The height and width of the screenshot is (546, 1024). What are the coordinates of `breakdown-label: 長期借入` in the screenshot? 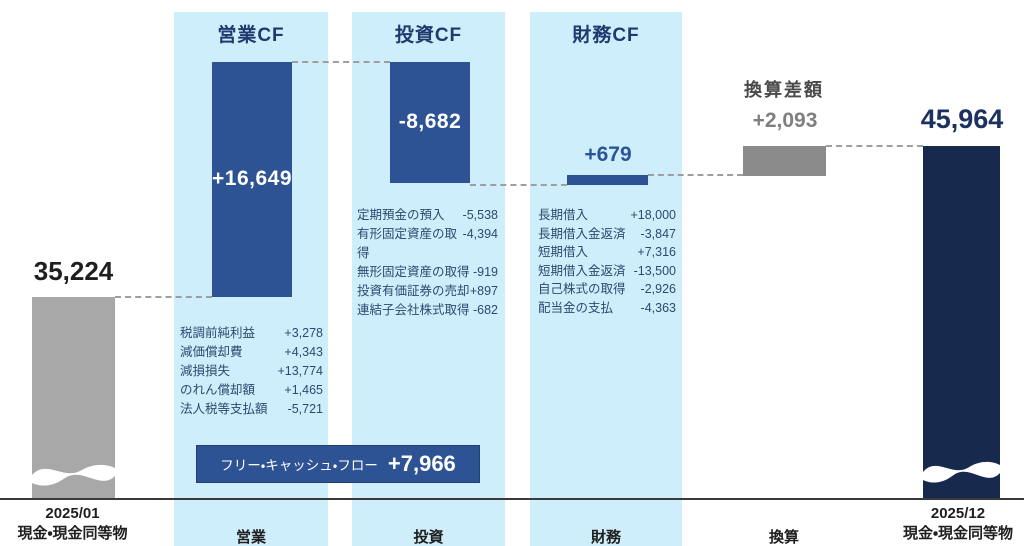 It's located at (563, 215).